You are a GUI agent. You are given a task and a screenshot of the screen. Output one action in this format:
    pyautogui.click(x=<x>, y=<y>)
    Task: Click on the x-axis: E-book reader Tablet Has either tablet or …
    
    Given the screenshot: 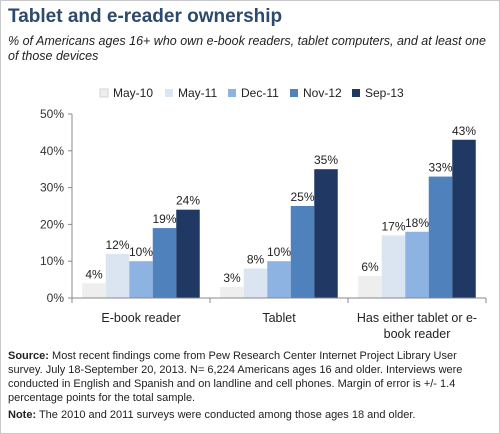 What is the action you would take?
    pyautogui.click(x=279, y=319)
    